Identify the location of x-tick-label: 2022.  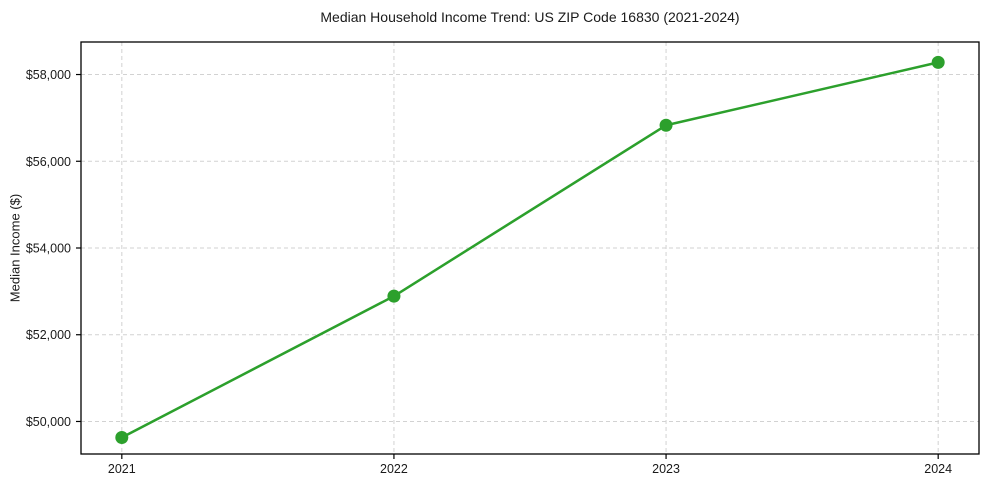
(394, 469).